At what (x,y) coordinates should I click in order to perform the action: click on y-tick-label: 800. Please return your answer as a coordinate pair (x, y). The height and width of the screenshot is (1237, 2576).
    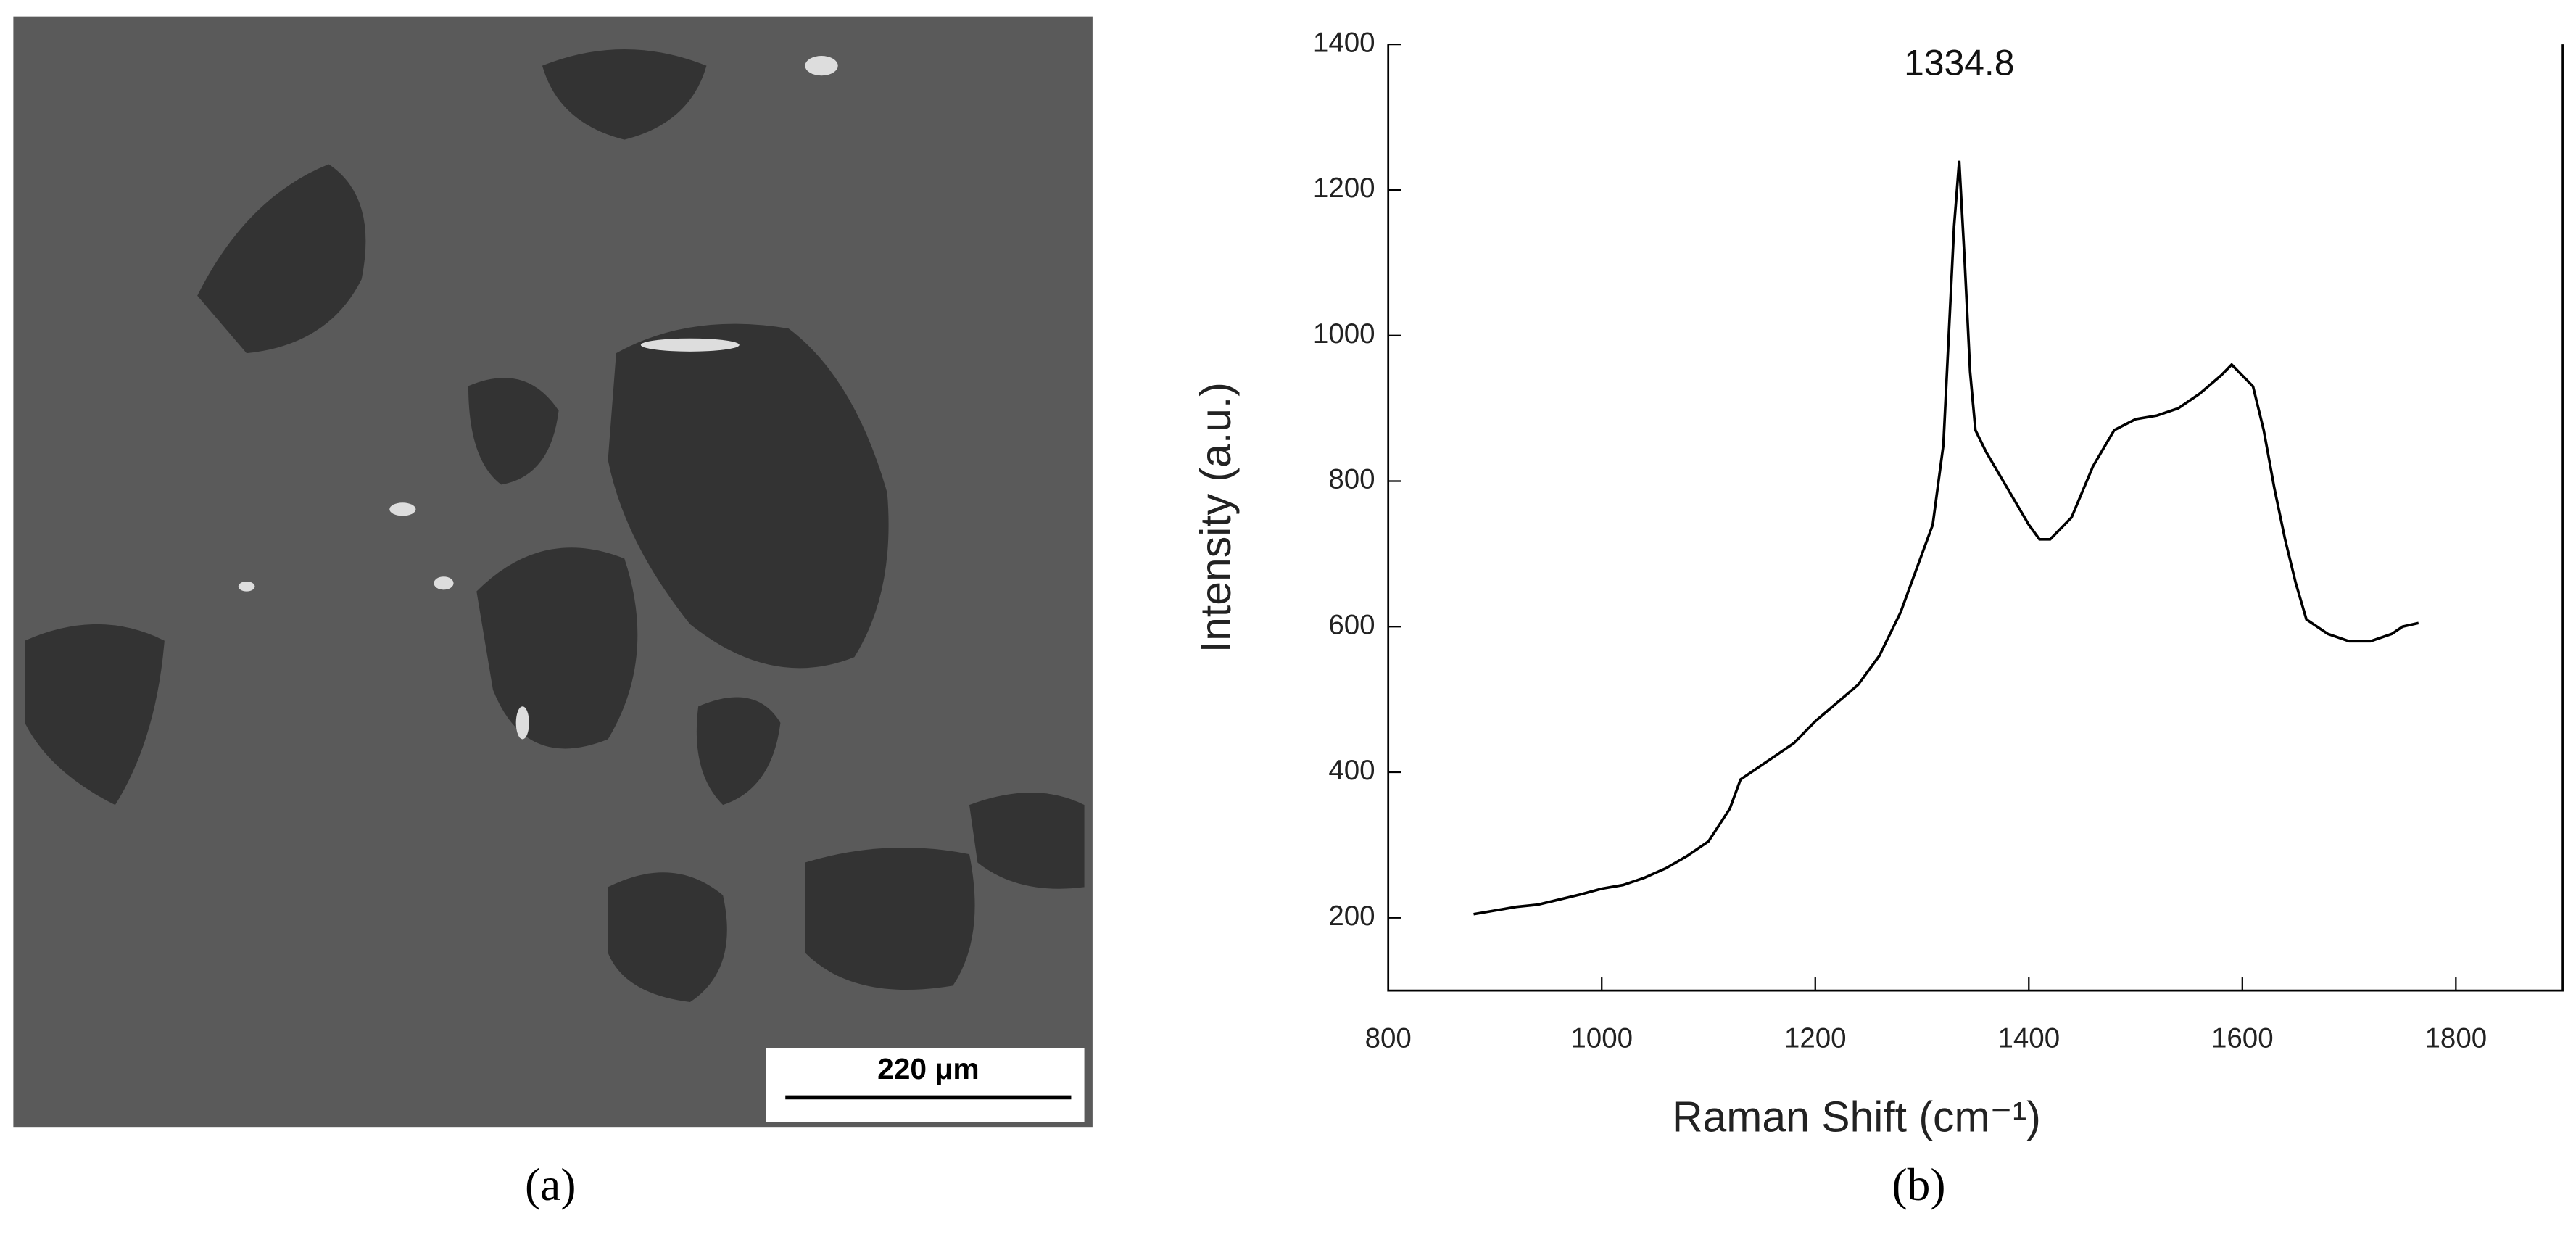
    Looking at the image, I should click on (1351, 479).